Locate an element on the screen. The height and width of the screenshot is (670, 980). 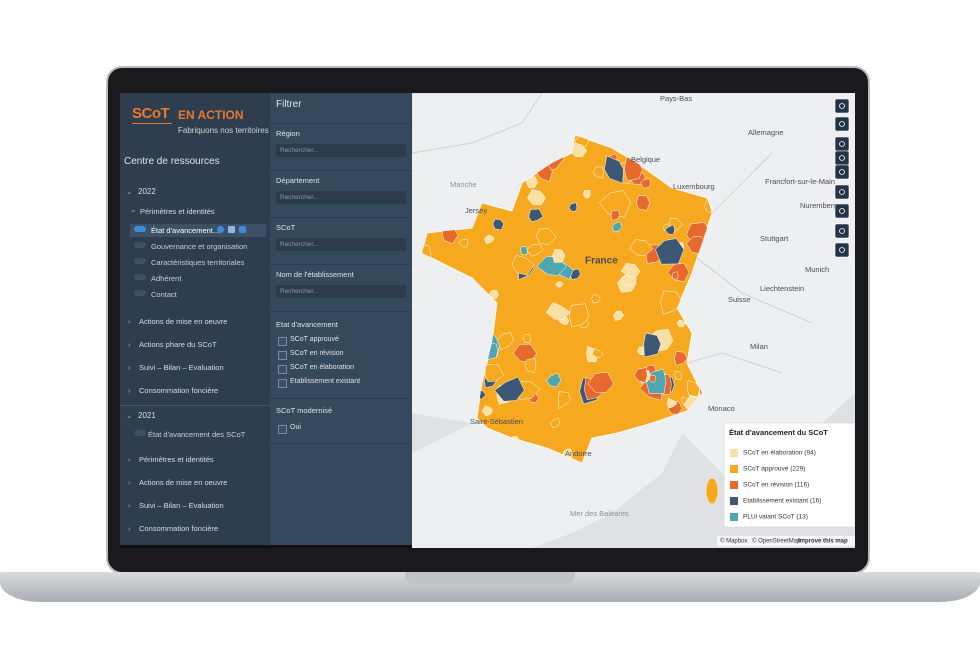
year-header: 2022 is located at coordinates (147, 191).